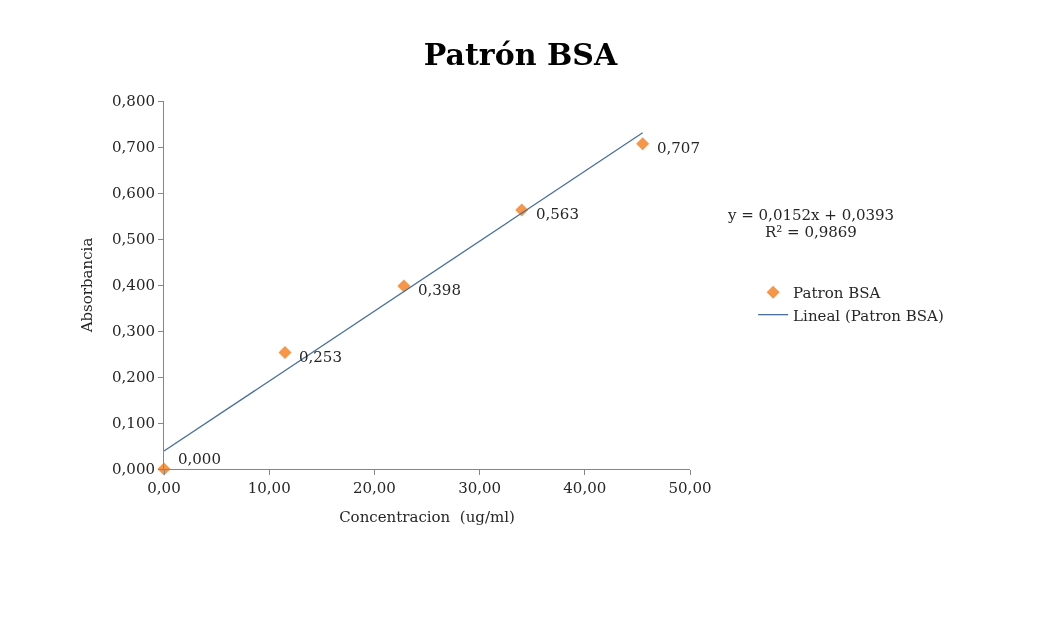 The height and width of the screenshot is (628, 1041). I want to click on y-tick-label: 0,100, so click(133, 423).